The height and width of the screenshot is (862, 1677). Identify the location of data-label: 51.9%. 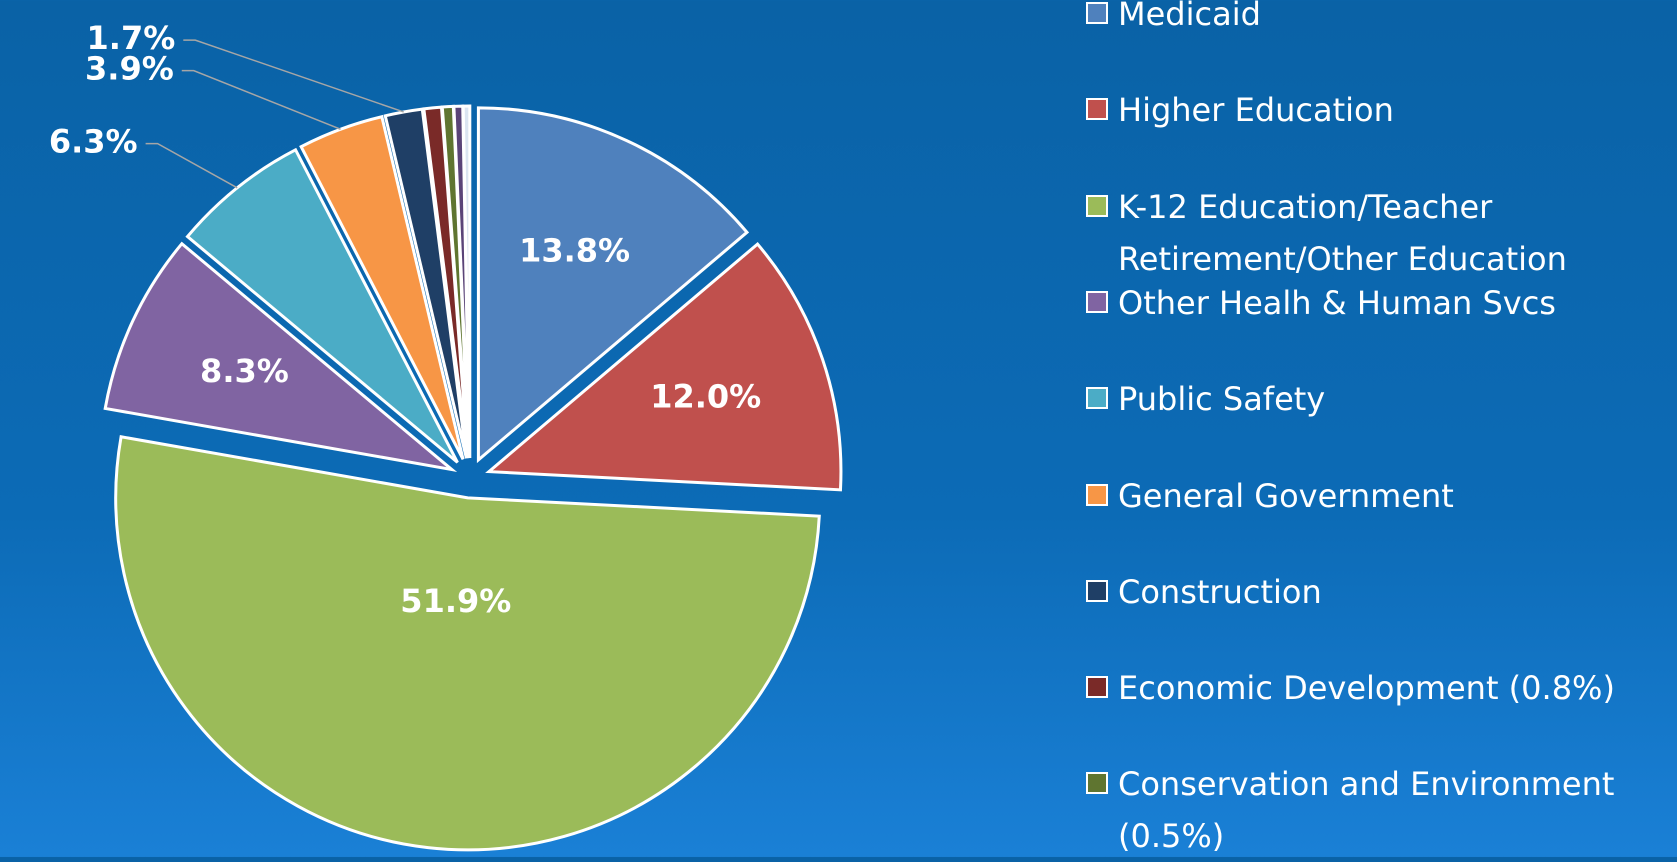
(455, 601).